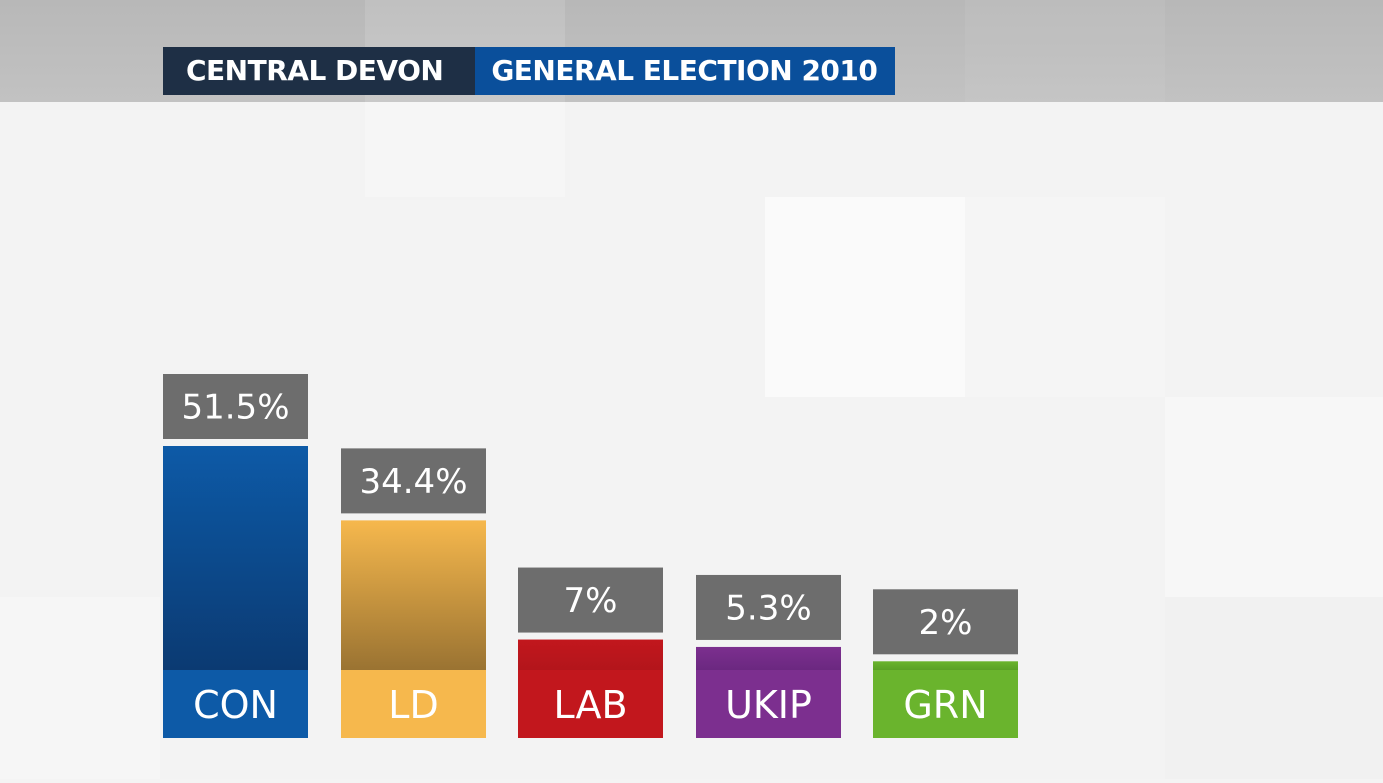 The image size is (1383, 783). What do you see at coordinates (319, 71) in the screenshot?
I see `constituency-title: CENTRAL DEVON` at bounding box center [319, 71].